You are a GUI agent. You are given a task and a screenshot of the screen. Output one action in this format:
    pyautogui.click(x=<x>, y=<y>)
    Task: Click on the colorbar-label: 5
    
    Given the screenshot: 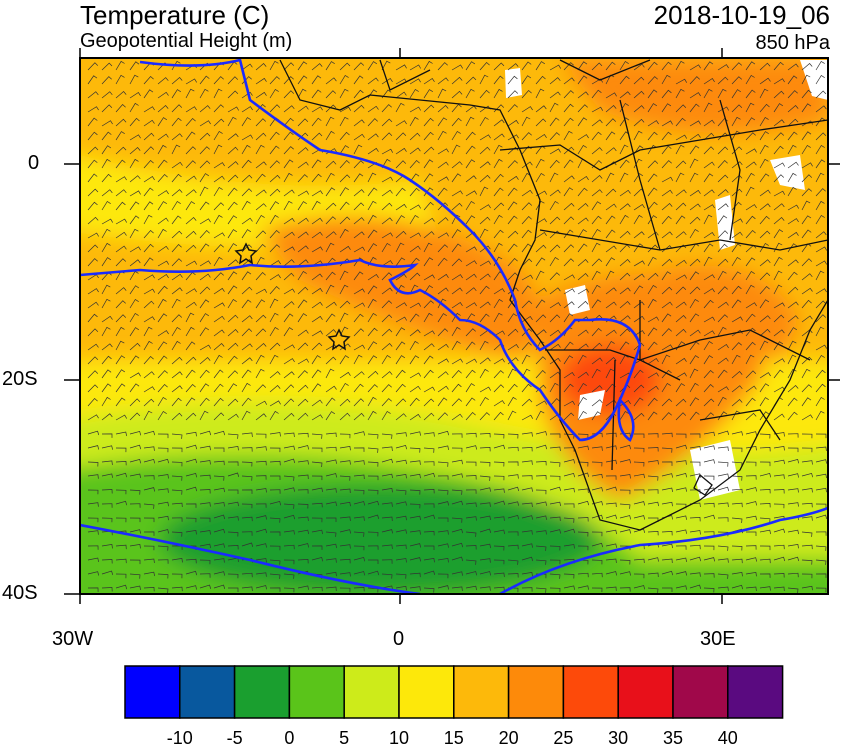 What is the action you would take?
    pyautogui.click(x=344, y=738)
    